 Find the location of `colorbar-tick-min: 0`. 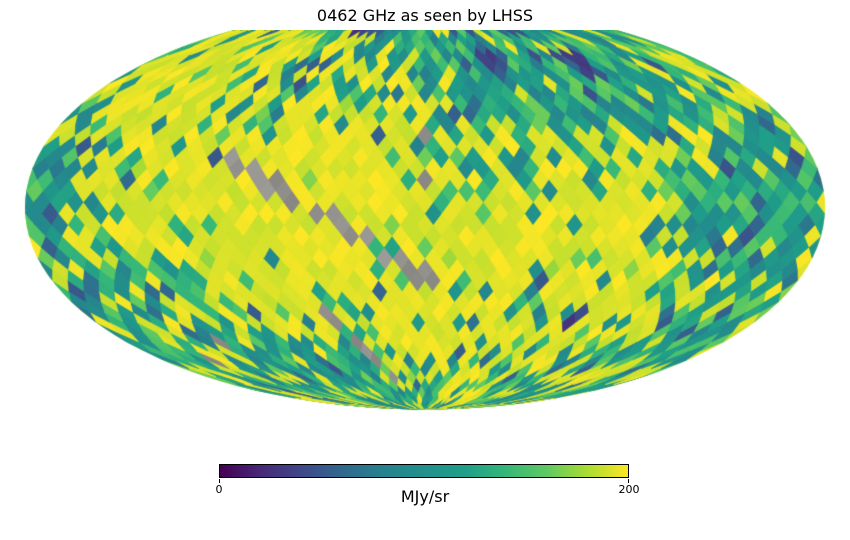

colorbar-tick-min: 0 is located at coordinates (219, 489).